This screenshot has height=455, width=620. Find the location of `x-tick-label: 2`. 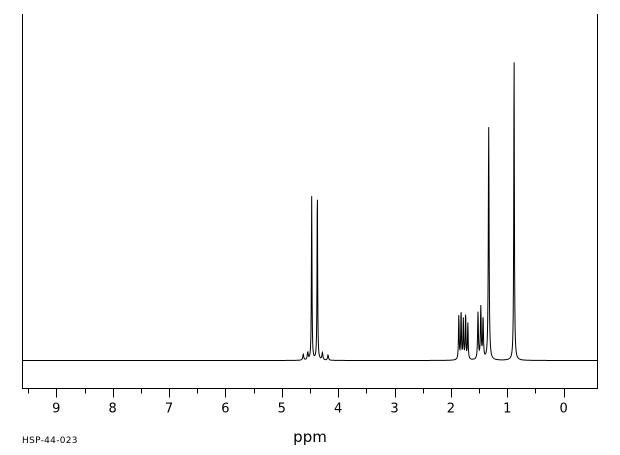

x-tick-label: 2 is located at coordinates (451, 409).